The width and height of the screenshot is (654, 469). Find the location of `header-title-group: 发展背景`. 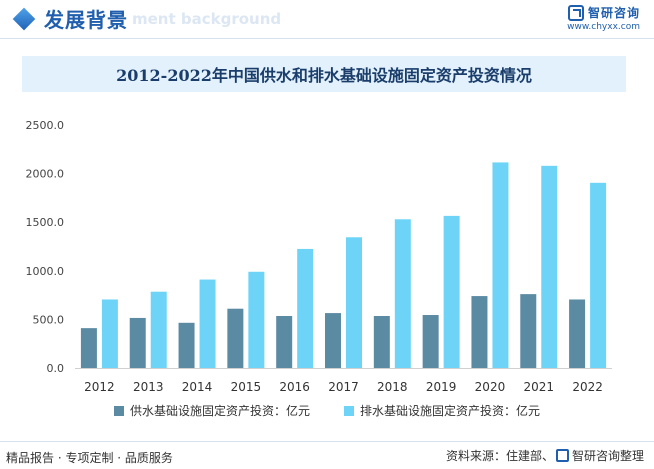

header-title-group: 发展背景 is located at coordinates (68, 18).